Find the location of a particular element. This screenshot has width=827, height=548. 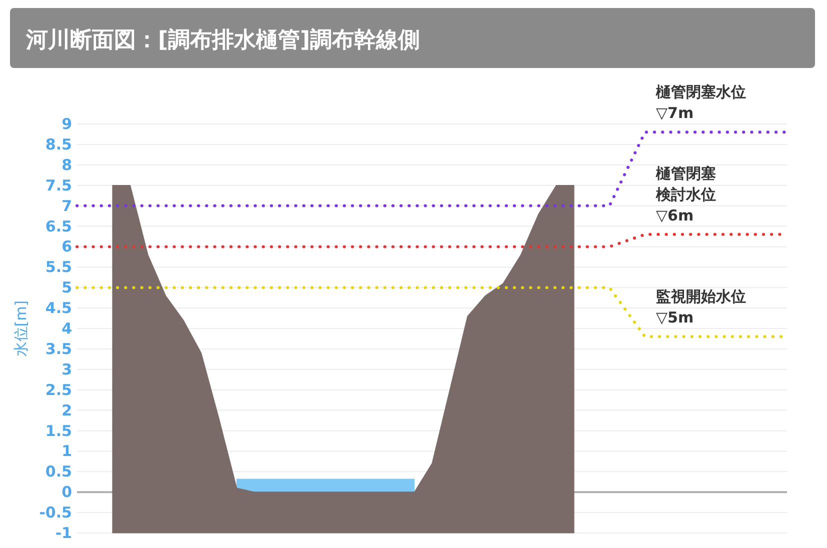

y-tick-label: 7.5 is located at coordinates (58, 185).